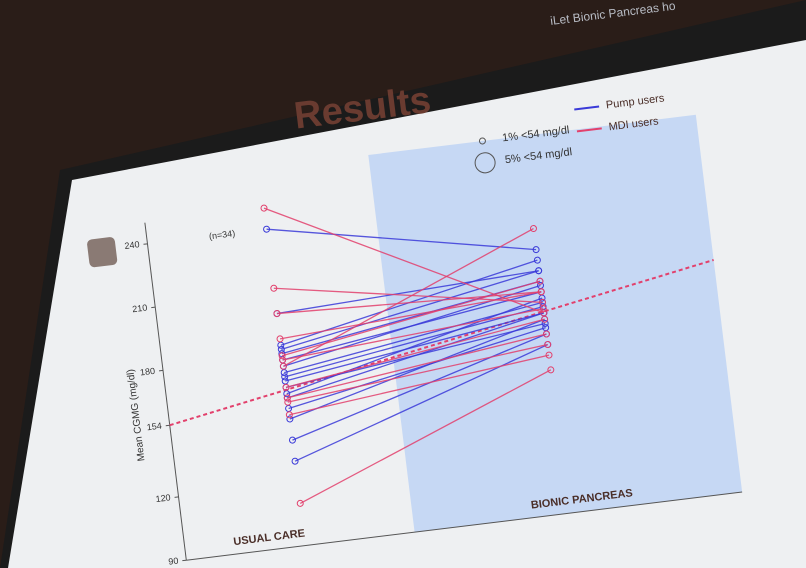  I want to click on y-tick-label: 240, so click(132, 245).